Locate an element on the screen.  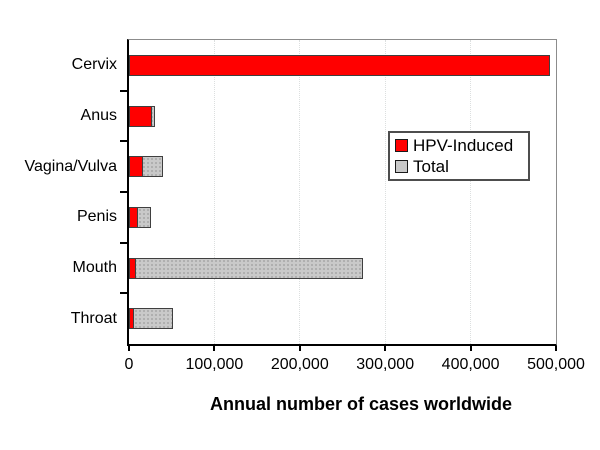
y-axis-label-anus: Anus is located at coordinates (98, 115).